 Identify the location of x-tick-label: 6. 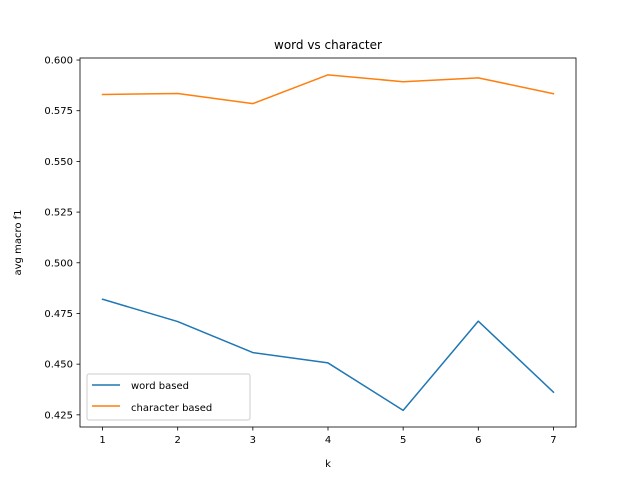
(478, 440).